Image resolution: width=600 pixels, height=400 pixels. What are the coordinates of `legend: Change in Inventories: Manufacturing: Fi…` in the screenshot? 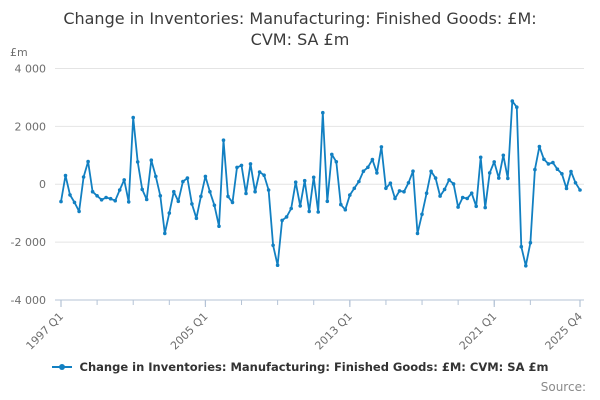 It's located at (300, 367).